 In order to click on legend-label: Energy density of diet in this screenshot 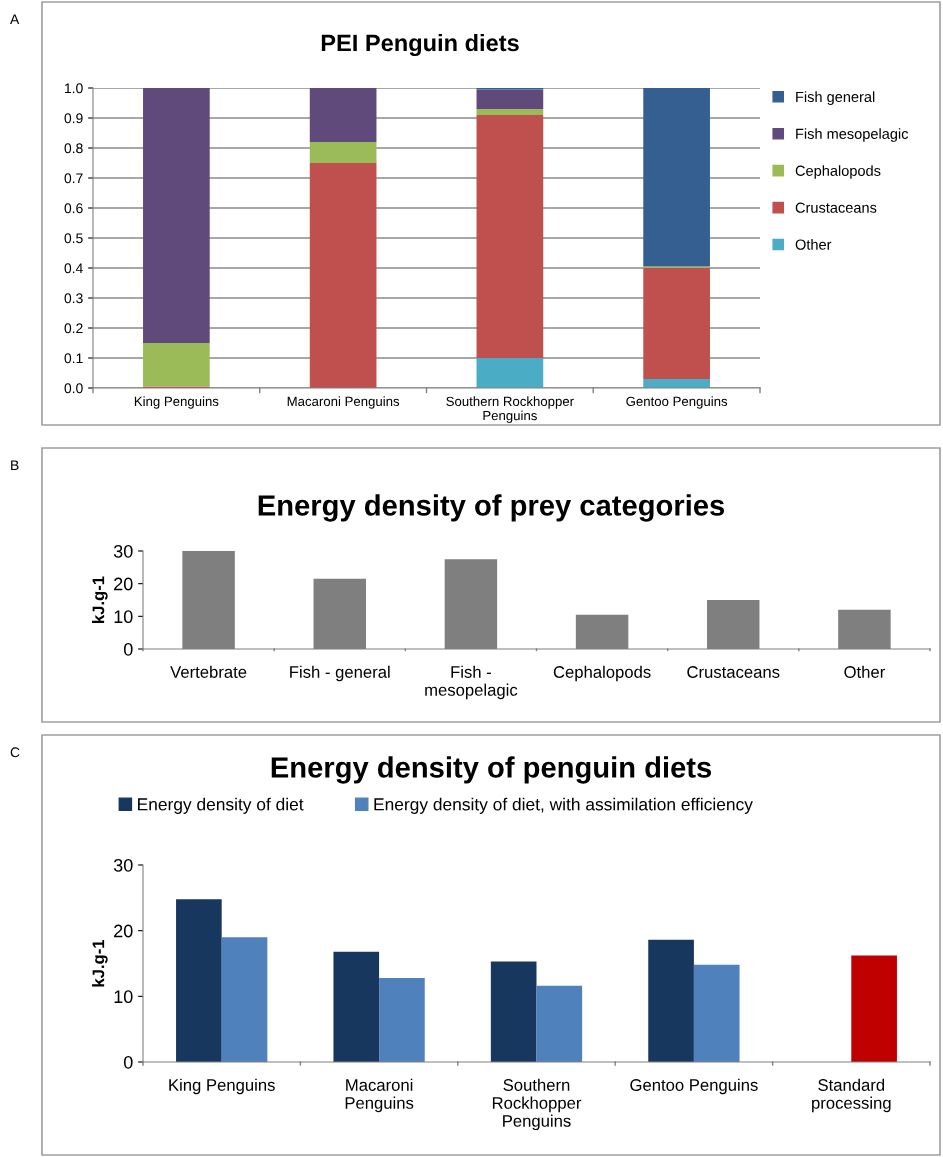, I will do `click(221, 805)`.